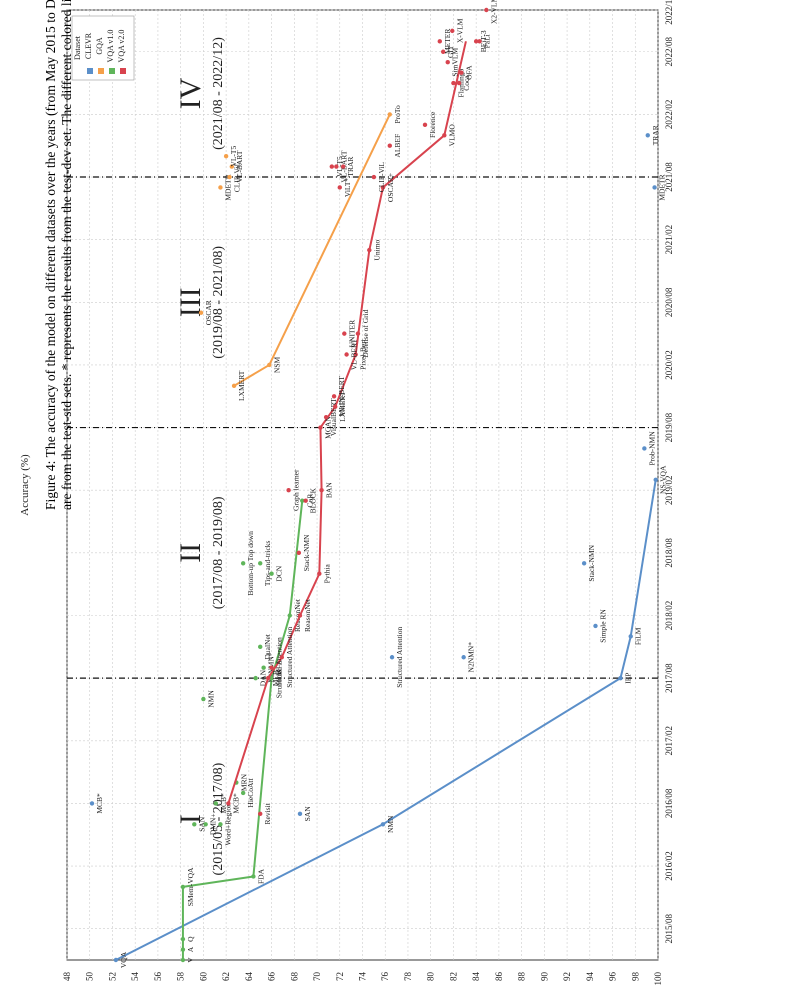  Describe the element at coordinates (233, 155) in the screenshot. I see `data-label: VL-T5` at that location.